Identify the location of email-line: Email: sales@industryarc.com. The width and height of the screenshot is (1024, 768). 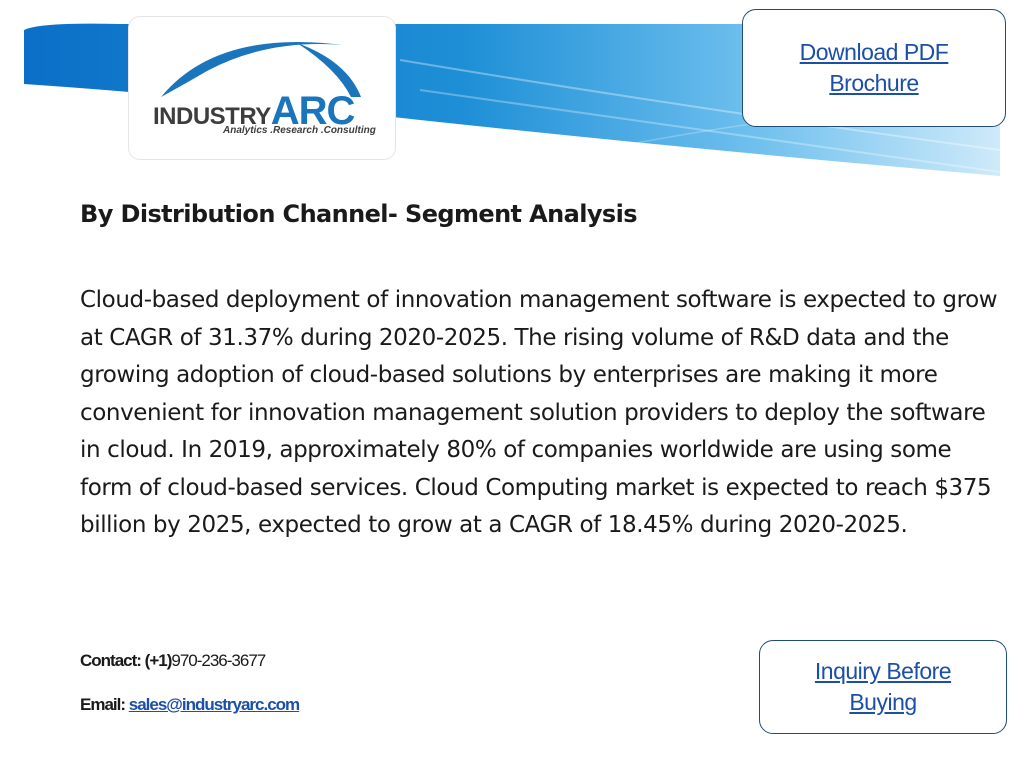
(190, 705).